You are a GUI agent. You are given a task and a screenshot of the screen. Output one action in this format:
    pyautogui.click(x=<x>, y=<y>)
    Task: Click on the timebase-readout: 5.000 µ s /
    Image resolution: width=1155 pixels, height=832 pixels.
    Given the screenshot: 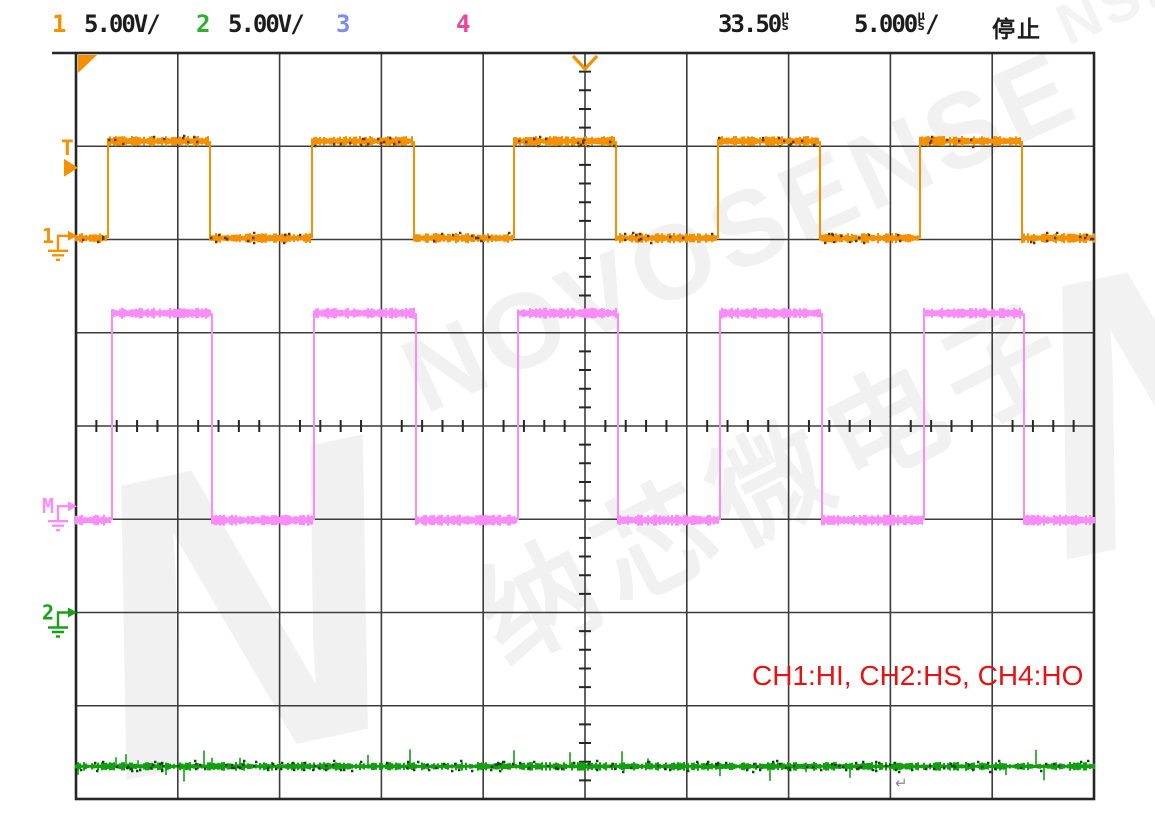 What is the action you would take?
    pyautogui.click(x=897, y=23)
    